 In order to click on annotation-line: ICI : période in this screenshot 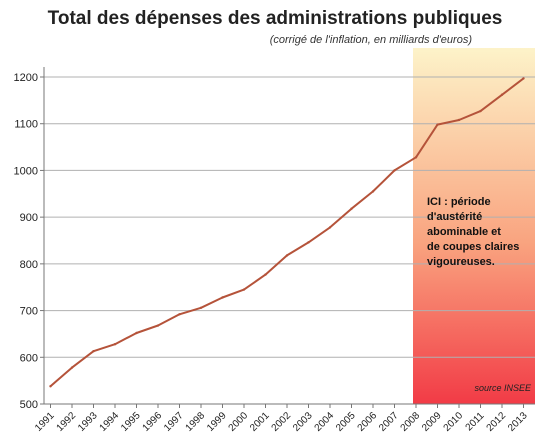, I will do `click(459, 202)`.